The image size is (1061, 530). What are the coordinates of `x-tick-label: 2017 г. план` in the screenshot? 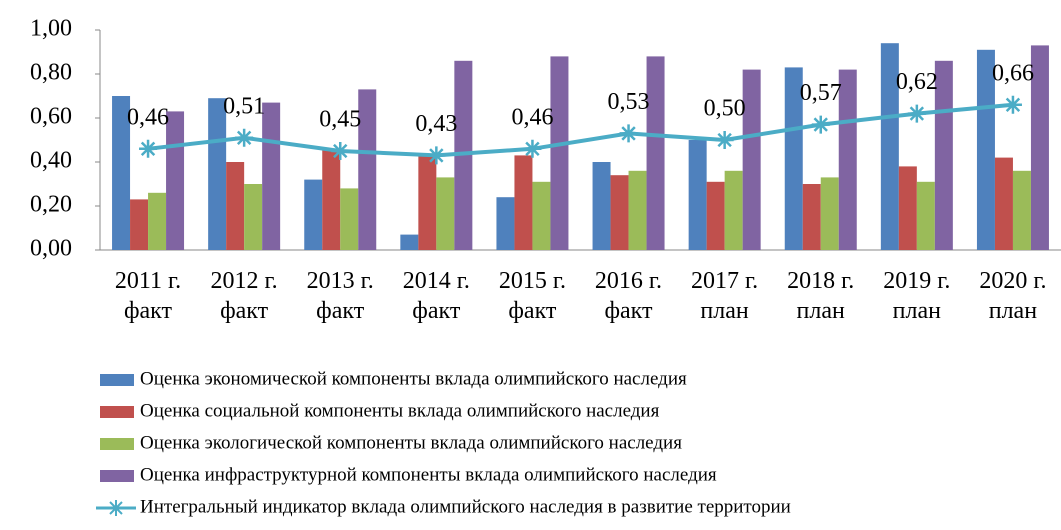 It's located at (725, 296).